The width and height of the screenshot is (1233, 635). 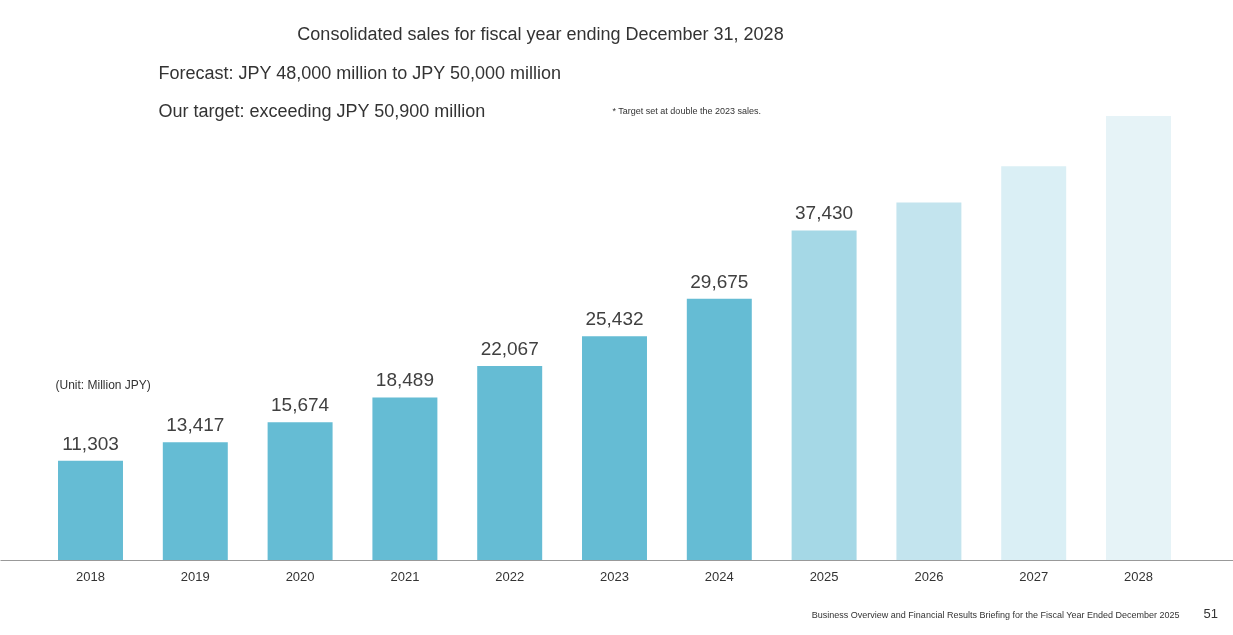 What do you see at coordinates (195, 576) in the screenshot?
I see `x-tick-label: 2019` at bounding box center [195, 576].